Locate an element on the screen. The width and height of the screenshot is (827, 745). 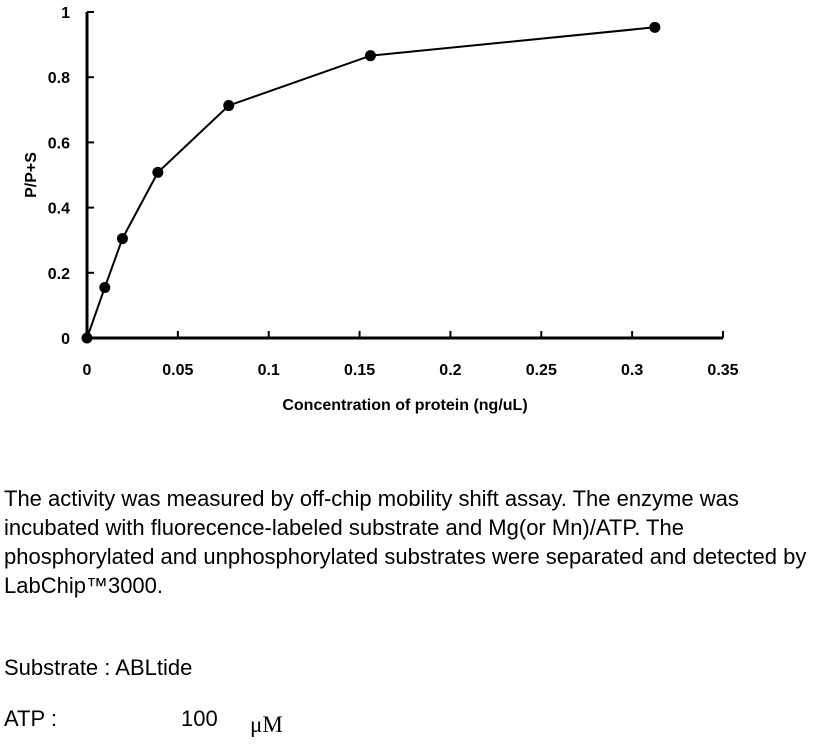
y-axis-ticks: 0 0.2 0.4 0.6 0.8 1 is located at coordinates (71, 176).